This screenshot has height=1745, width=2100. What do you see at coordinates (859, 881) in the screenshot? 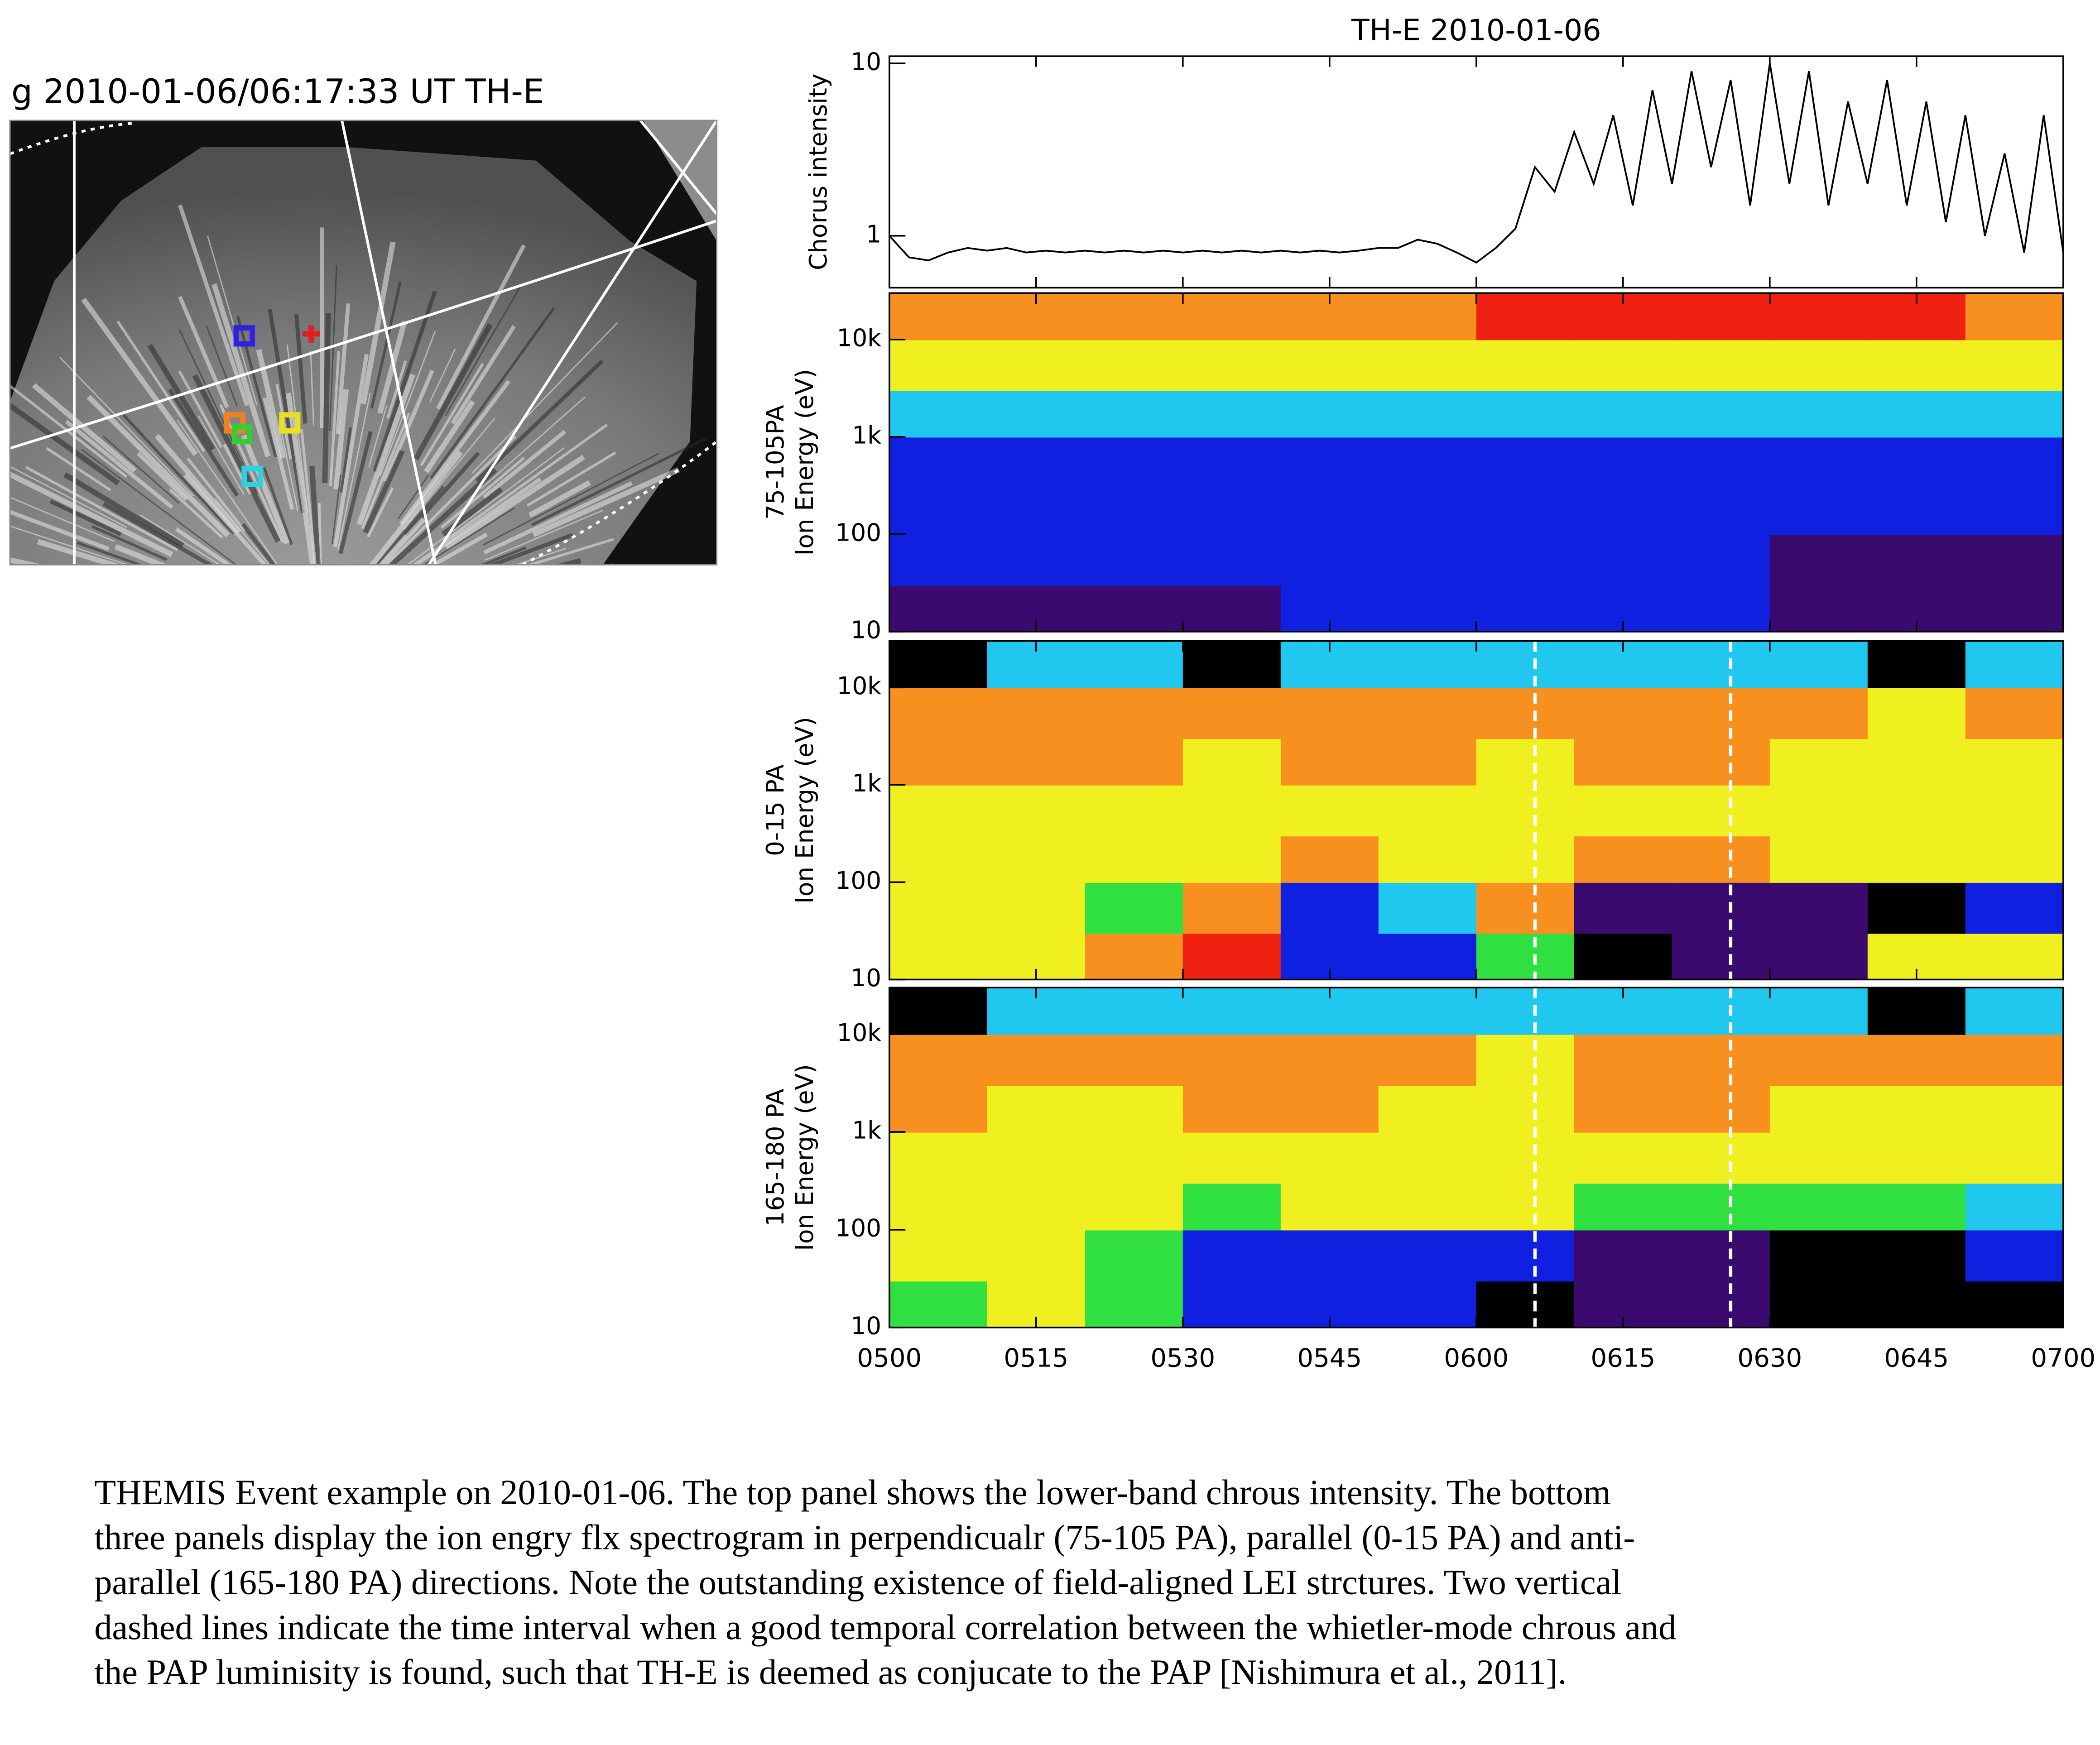
I see `y-tick-label: 100` at bounding box center [859, 881].